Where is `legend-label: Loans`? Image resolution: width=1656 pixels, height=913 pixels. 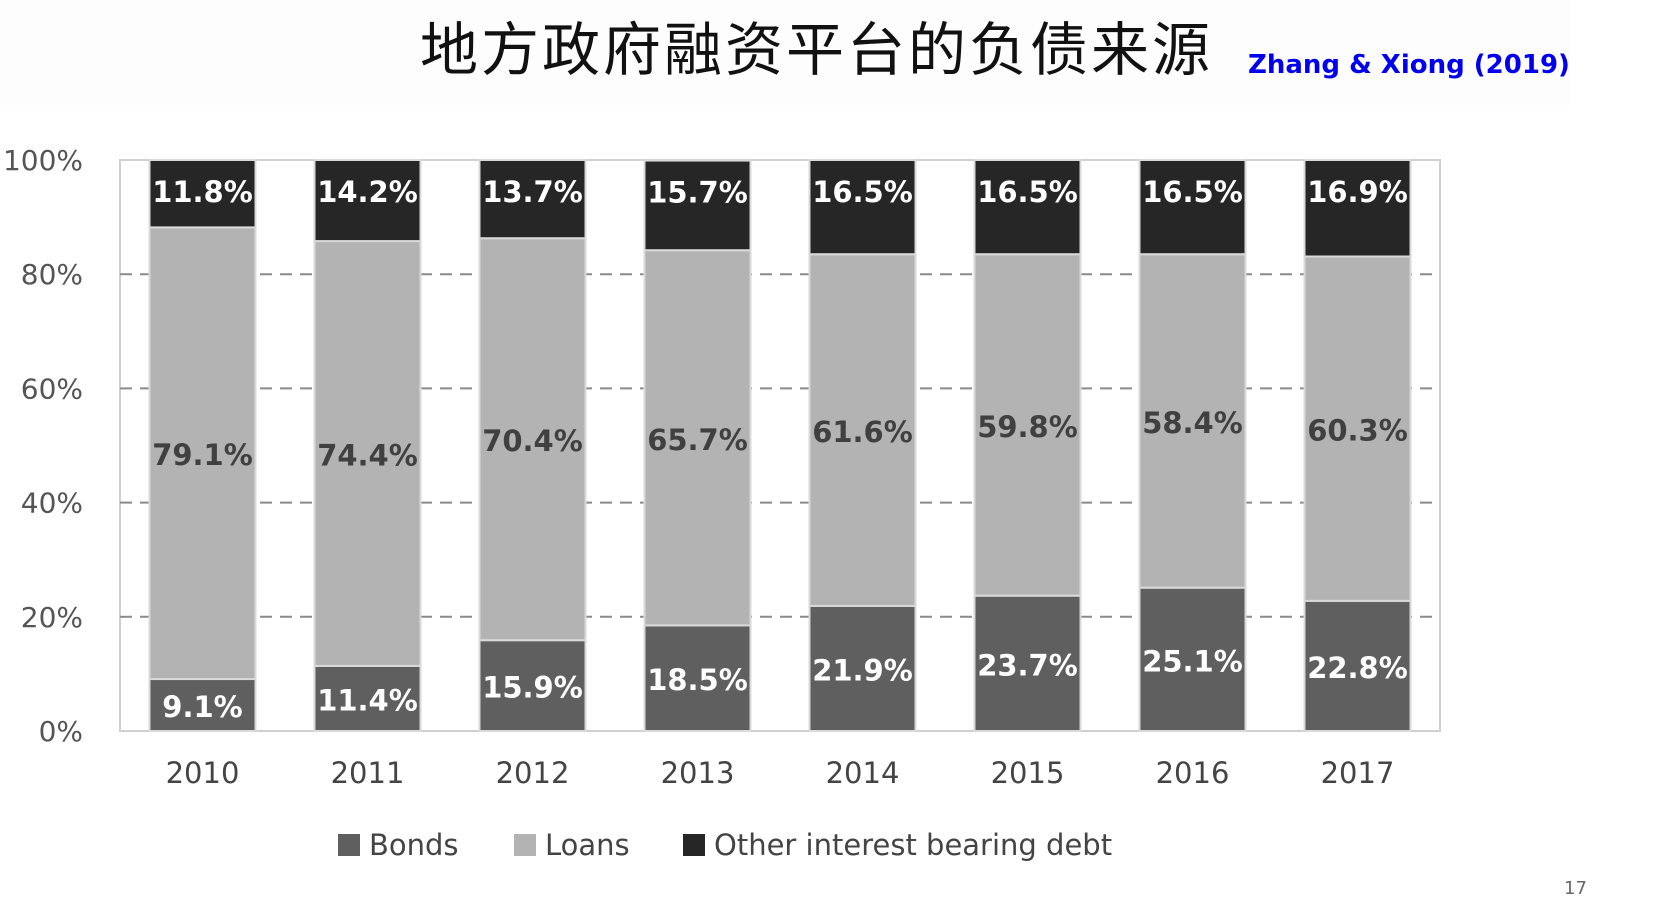 legend-label: Loans is located at coordinates (587, 845).